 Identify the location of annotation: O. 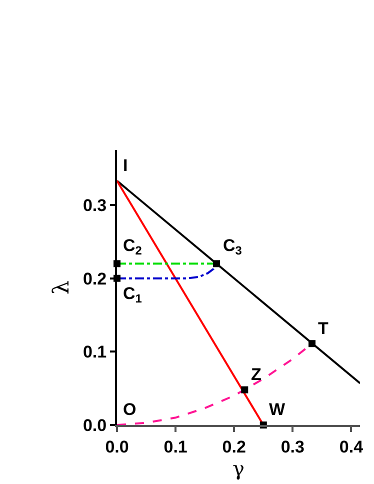
(129, 409).